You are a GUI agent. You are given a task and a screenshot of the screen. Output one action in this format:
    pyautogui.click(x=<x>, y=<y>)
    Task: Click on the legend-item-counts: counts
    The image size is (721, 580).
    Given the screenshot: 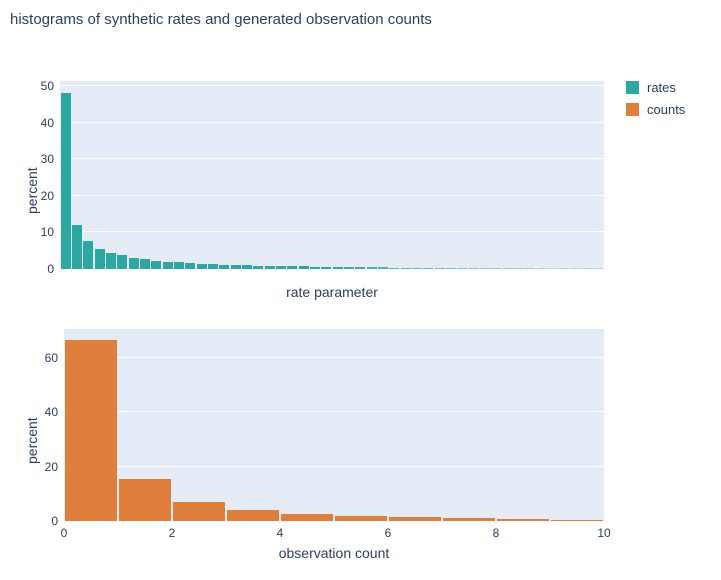 What is the action you would take?
    pyautogui.click(x=655, y=109)
    